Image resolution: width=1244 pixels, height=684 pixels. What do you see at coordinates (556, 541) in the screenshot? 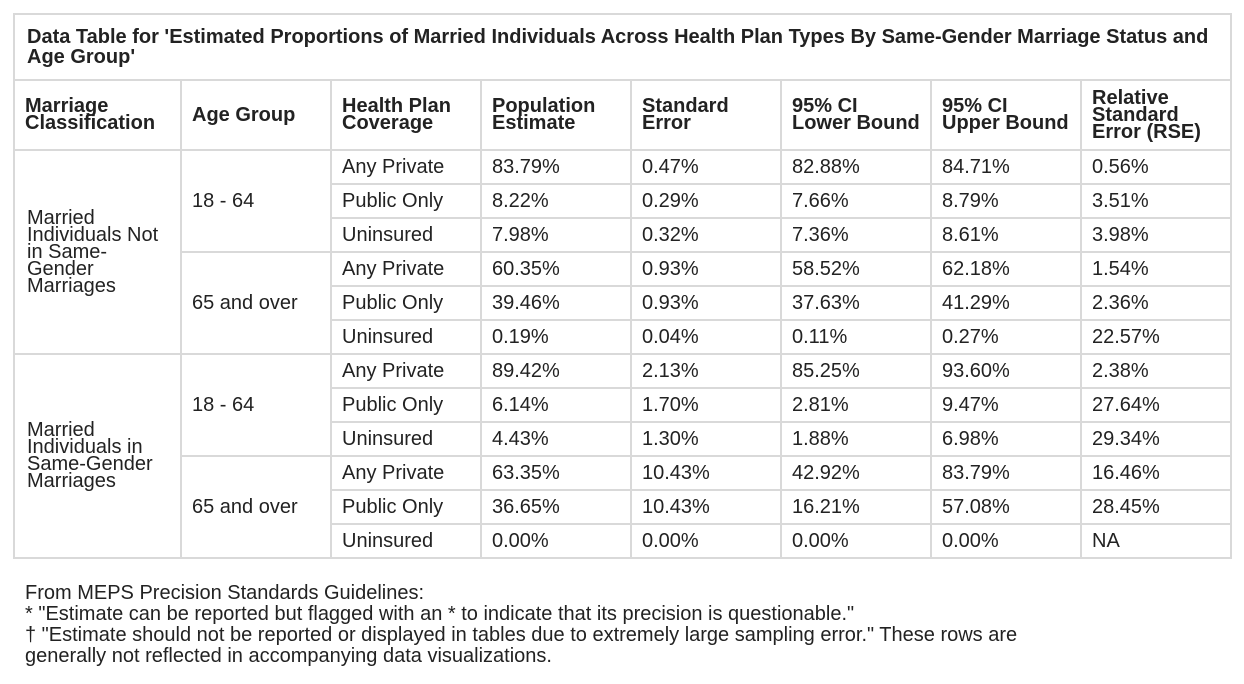
I see `estimate-cell: 0.00%` at bounding box center [556, 541].